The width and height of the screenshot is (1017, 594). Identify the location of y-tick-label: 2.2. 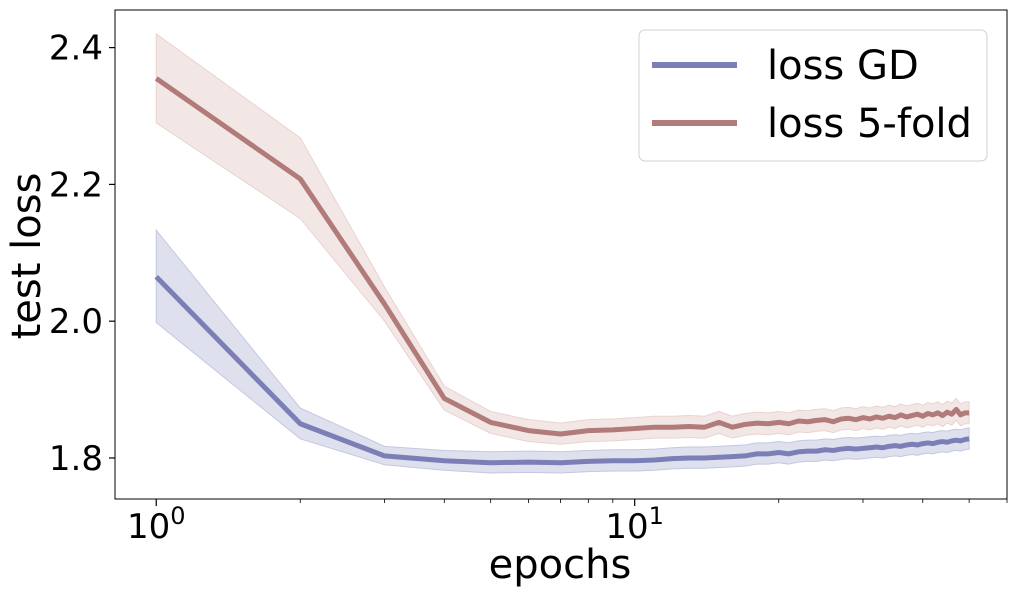
(76, 185).